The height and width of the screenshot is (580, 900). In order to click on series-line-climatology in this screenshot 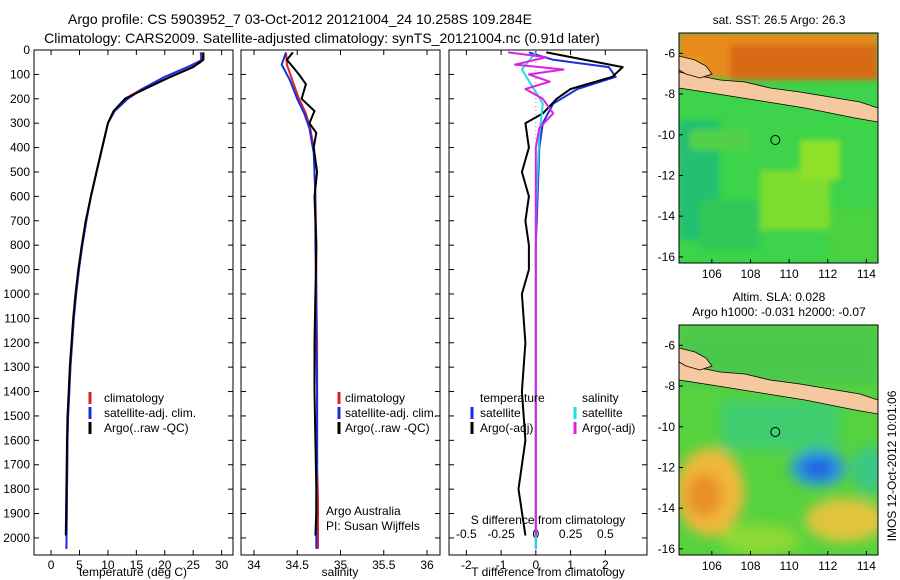, I will do `click(134, 300)`.